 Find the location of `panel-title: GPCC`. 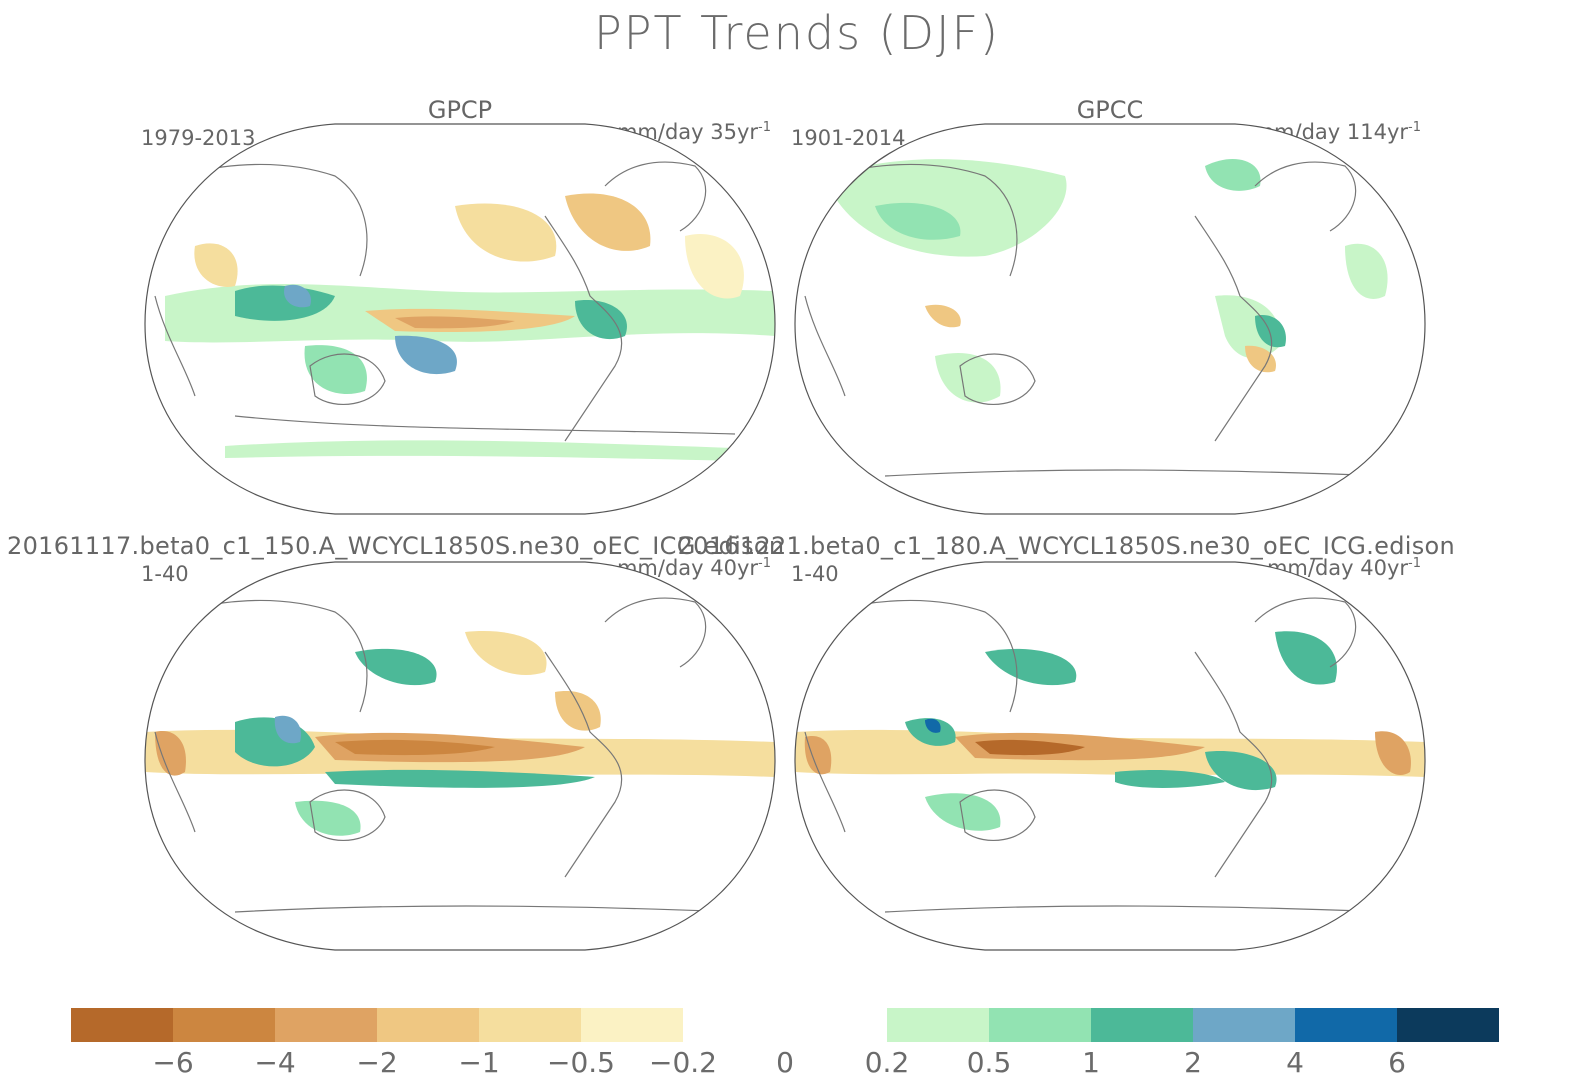

panel-title: GPCC is located at coordinates (1110, 110).